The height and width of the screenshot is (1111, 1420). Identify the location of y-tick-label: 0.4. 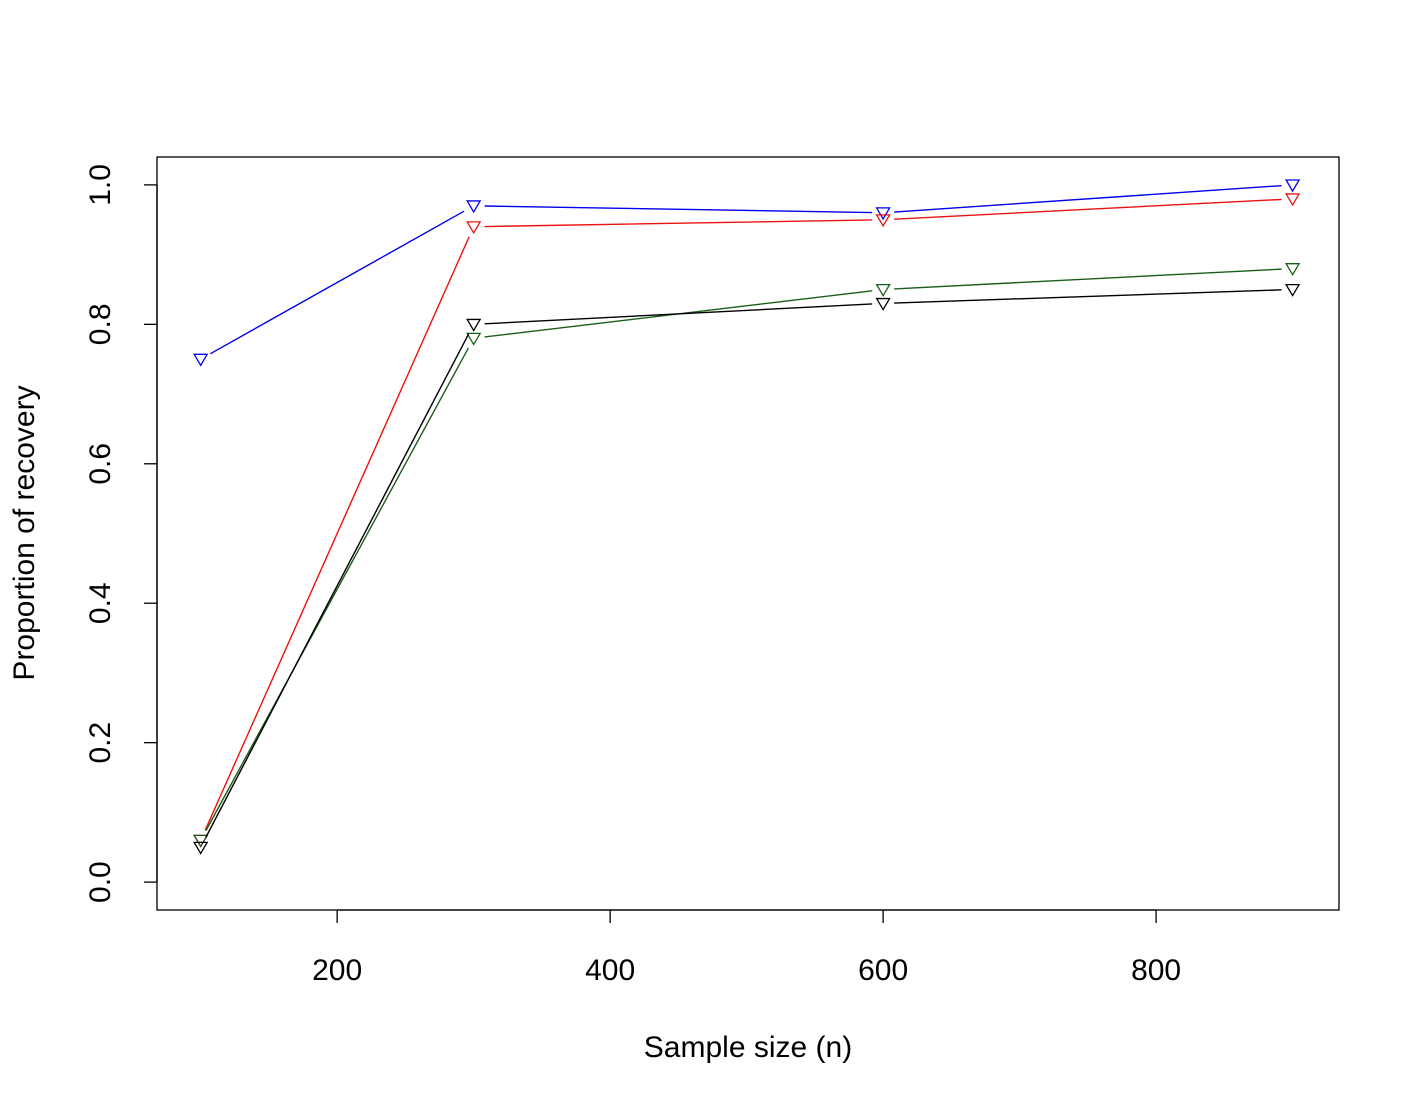
(100, 603).